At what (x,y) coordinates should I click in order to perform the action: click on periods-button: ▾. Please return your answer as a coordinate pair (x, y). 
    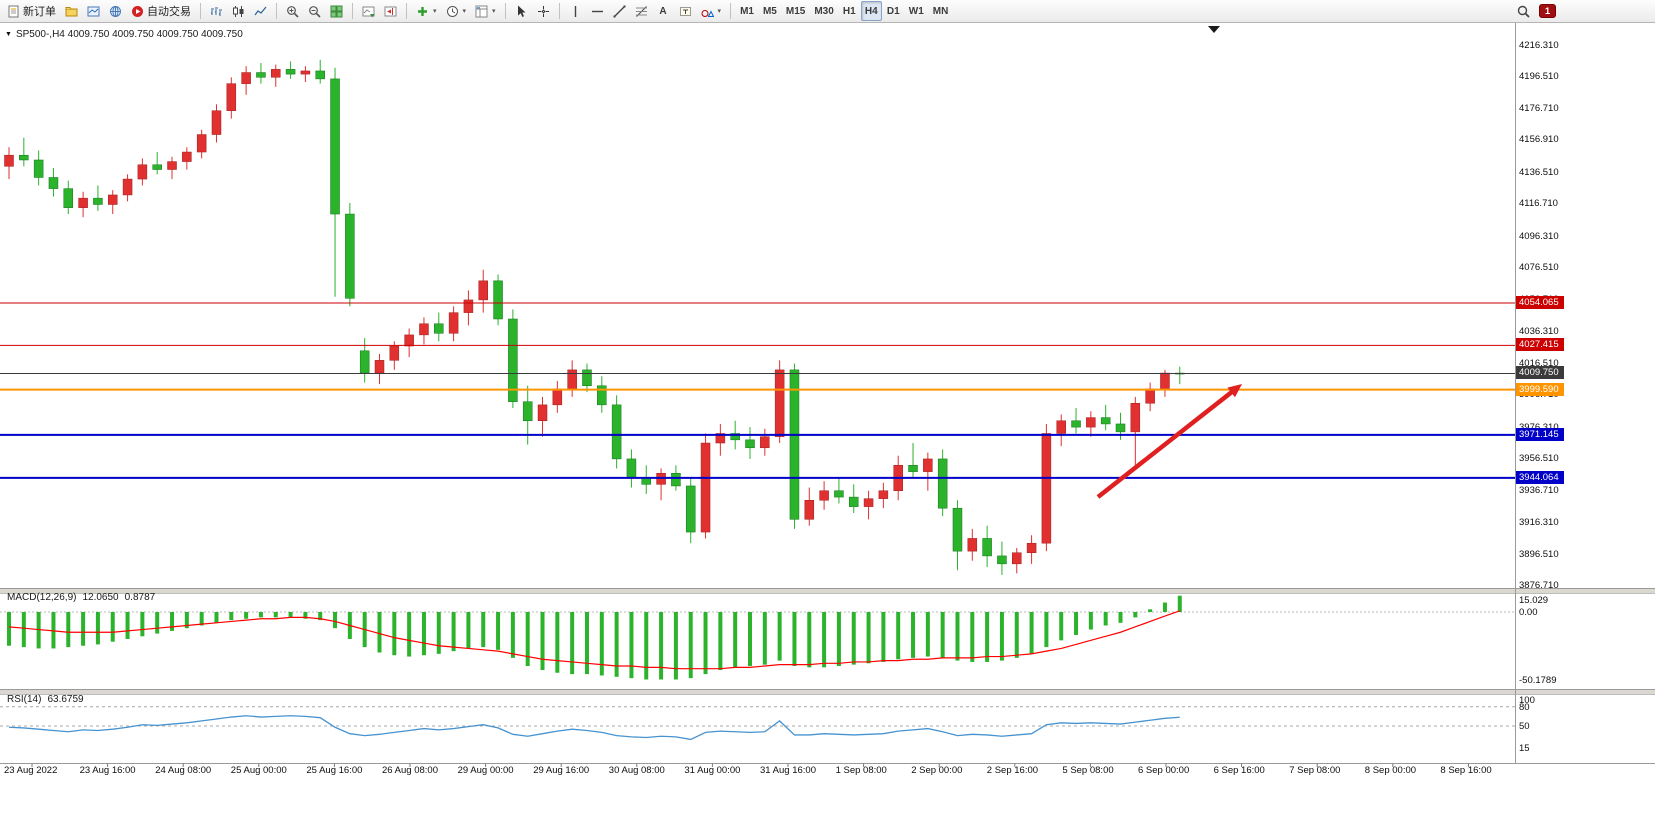
    Looking at the image, I should click on (456, 11).